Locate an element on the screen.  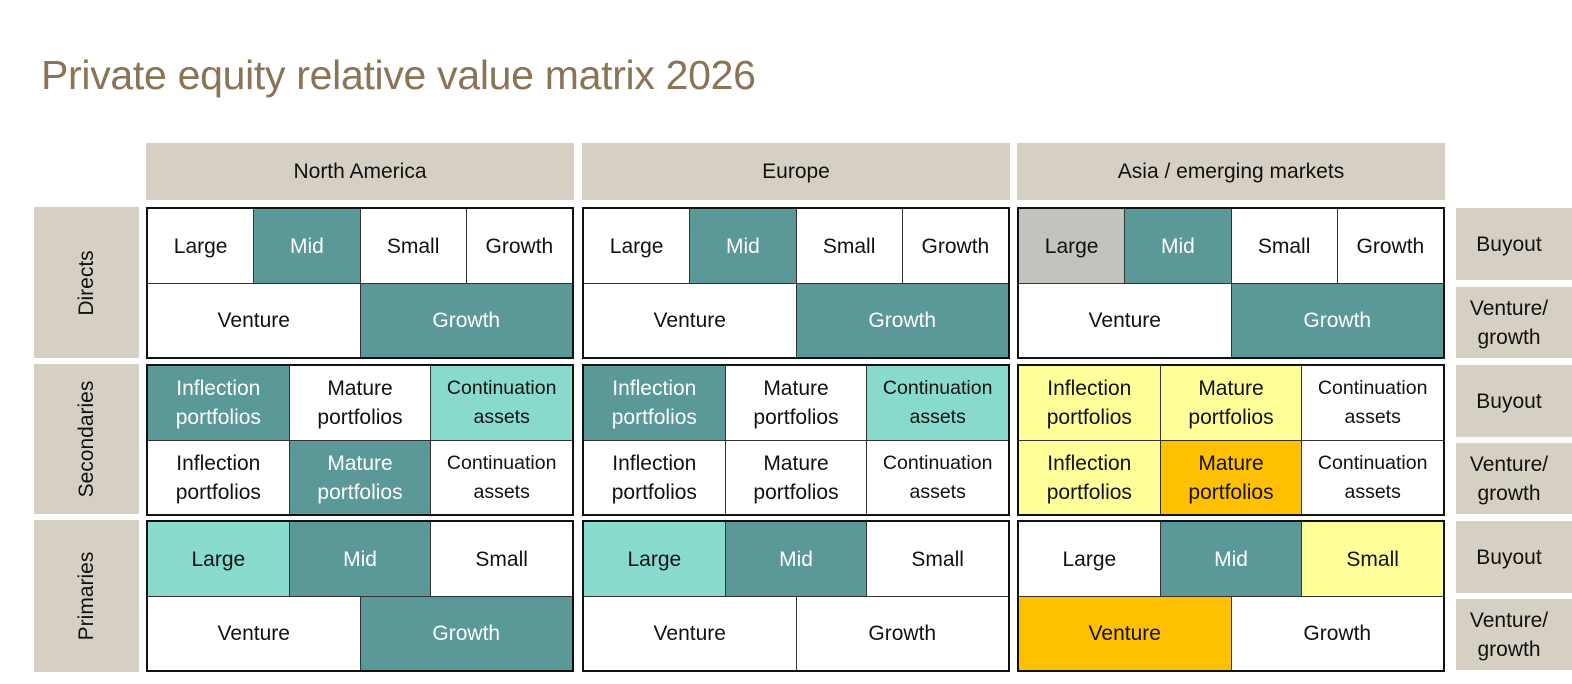
section-label-text: Secondaries is located at coordinates (86, 439).